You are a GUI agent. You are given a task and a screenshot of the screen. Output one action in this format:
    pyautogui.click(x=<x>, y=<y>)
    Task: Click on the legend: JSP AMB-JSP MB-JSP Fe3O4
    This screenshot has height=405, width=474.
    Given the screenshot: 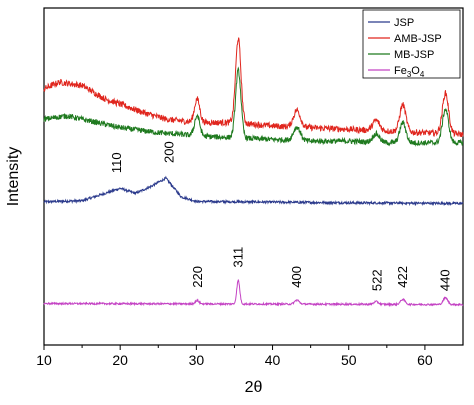 What is the action you would take?
    pyautogui.click(x=411, y=44)
    